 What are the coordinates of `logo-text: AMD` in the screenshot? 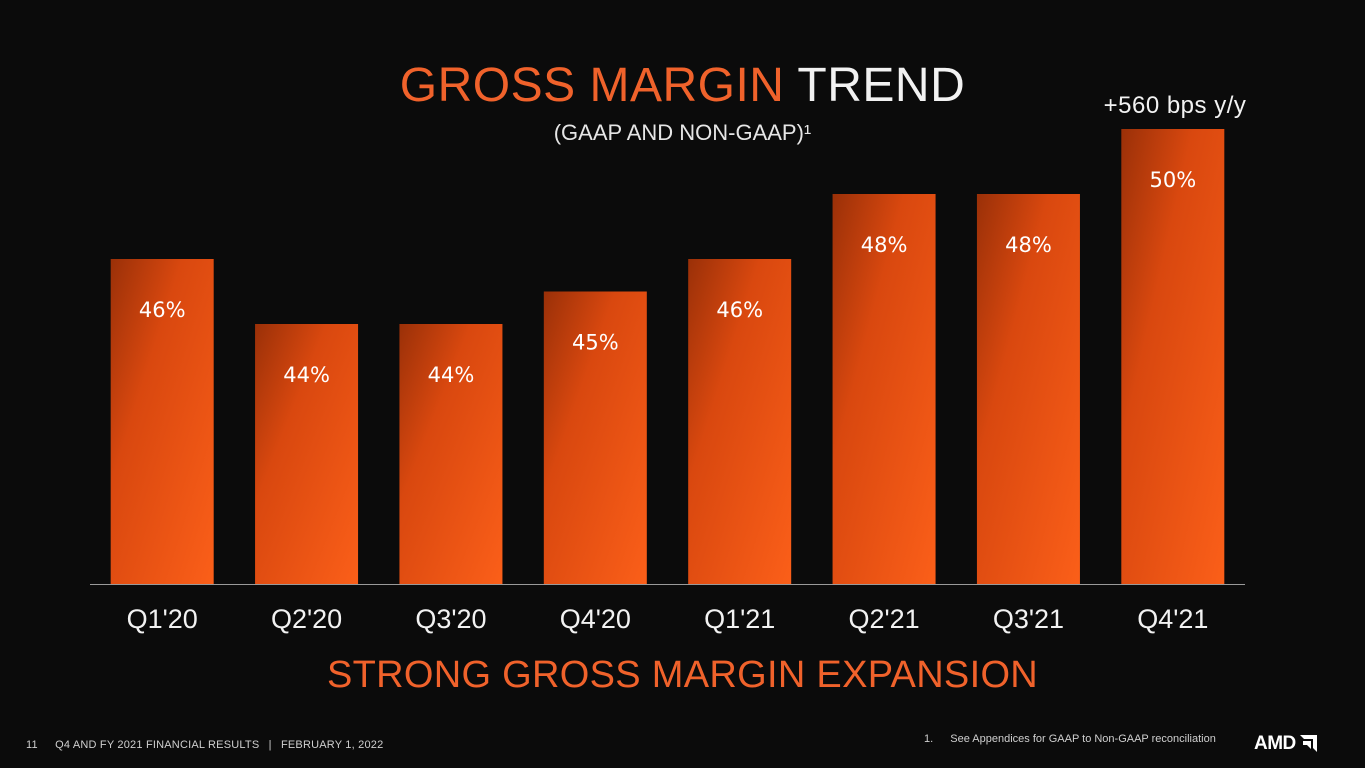 It's located at (1275, 743).